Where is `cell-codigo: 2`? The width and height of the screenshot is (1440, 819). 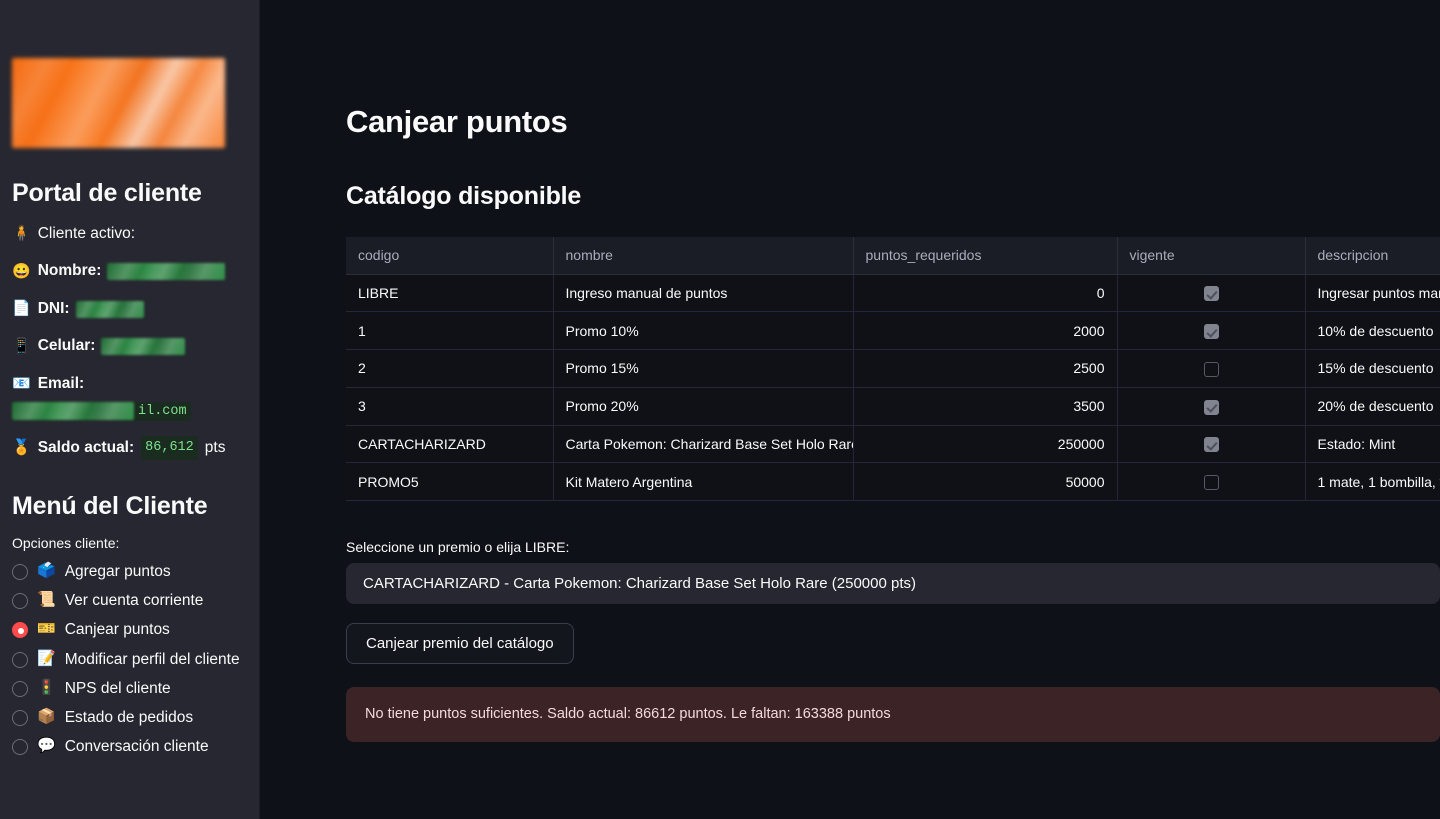
cell-codigo: 2 is located at coordinates (450, 368).